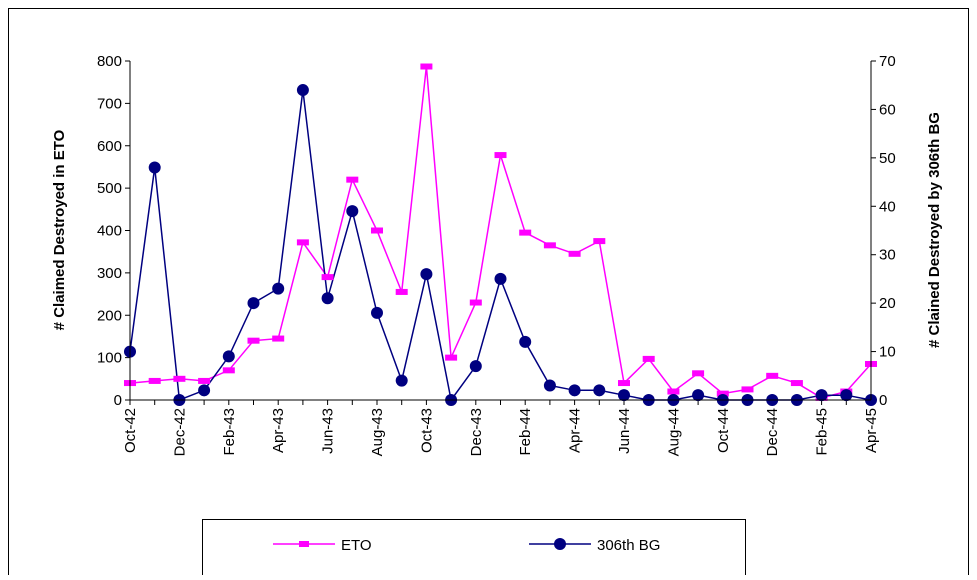  Describe the element at coordinates (179, 432) in the screenshot. I see `x-tick-label: Dec-42` at that location.